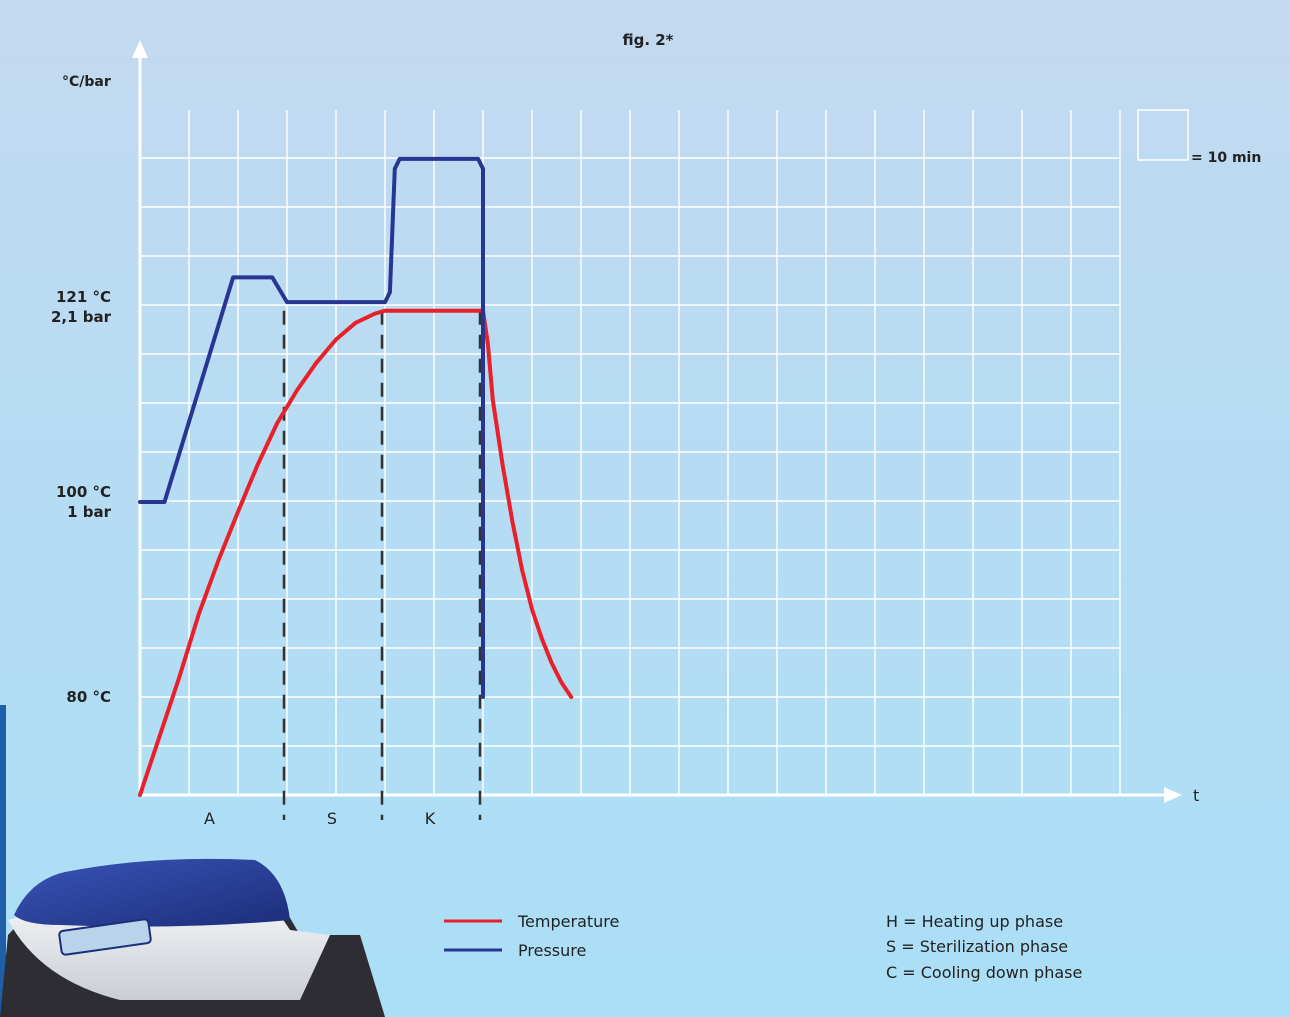 Image resolution: width=1290 pixels, height=1017 pixels. What do you see at coordinates (86, 82) in the screenshot?
I see `y-axis-label: °C/bar` at bounding box center [86, 82].